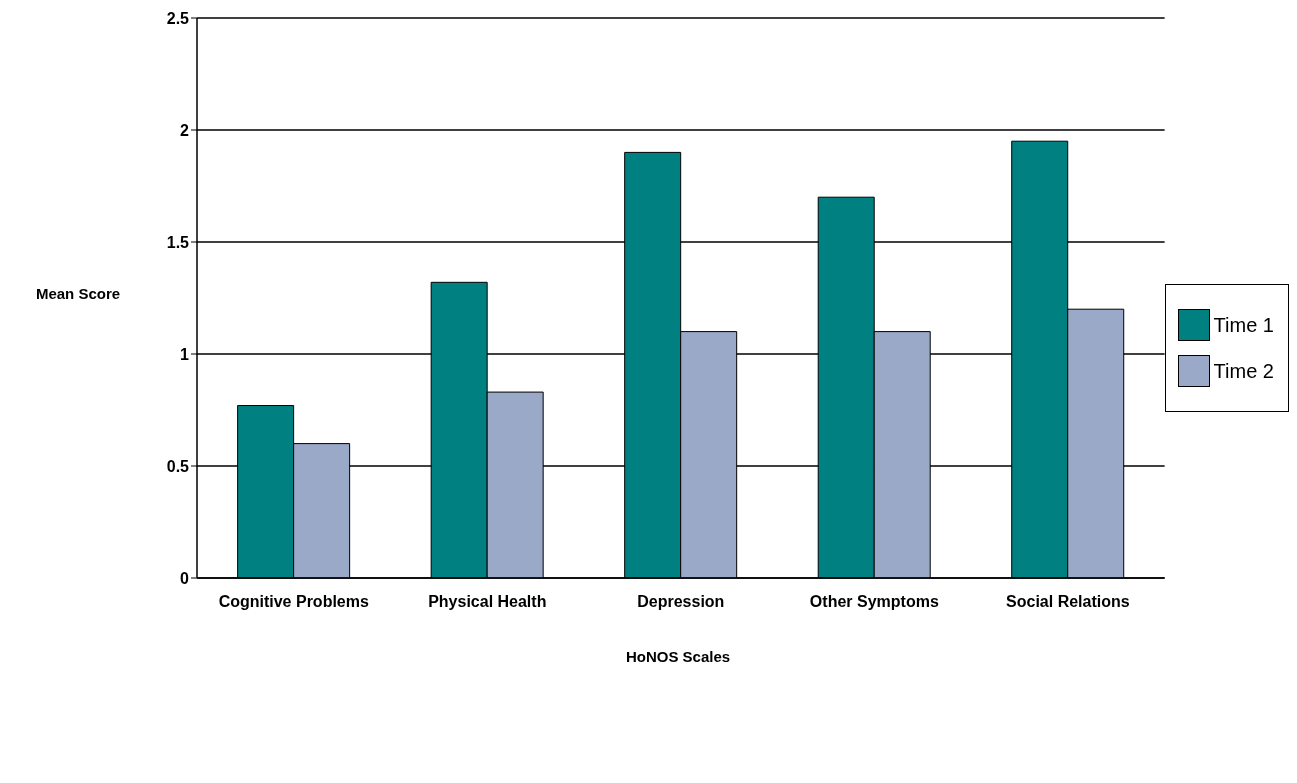 The width and height of the screenshot is (1297, 783). I want to click on x-axis-title: HoNOS Scales, so click(678, 656).